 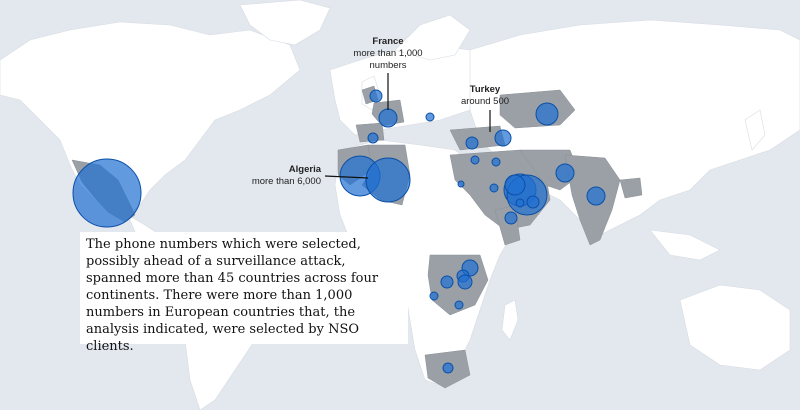 What do you see at coordinates (485, 101) in the screenshot?
I see `label-turkey-value: around 500` at bounding box center [485, 101].